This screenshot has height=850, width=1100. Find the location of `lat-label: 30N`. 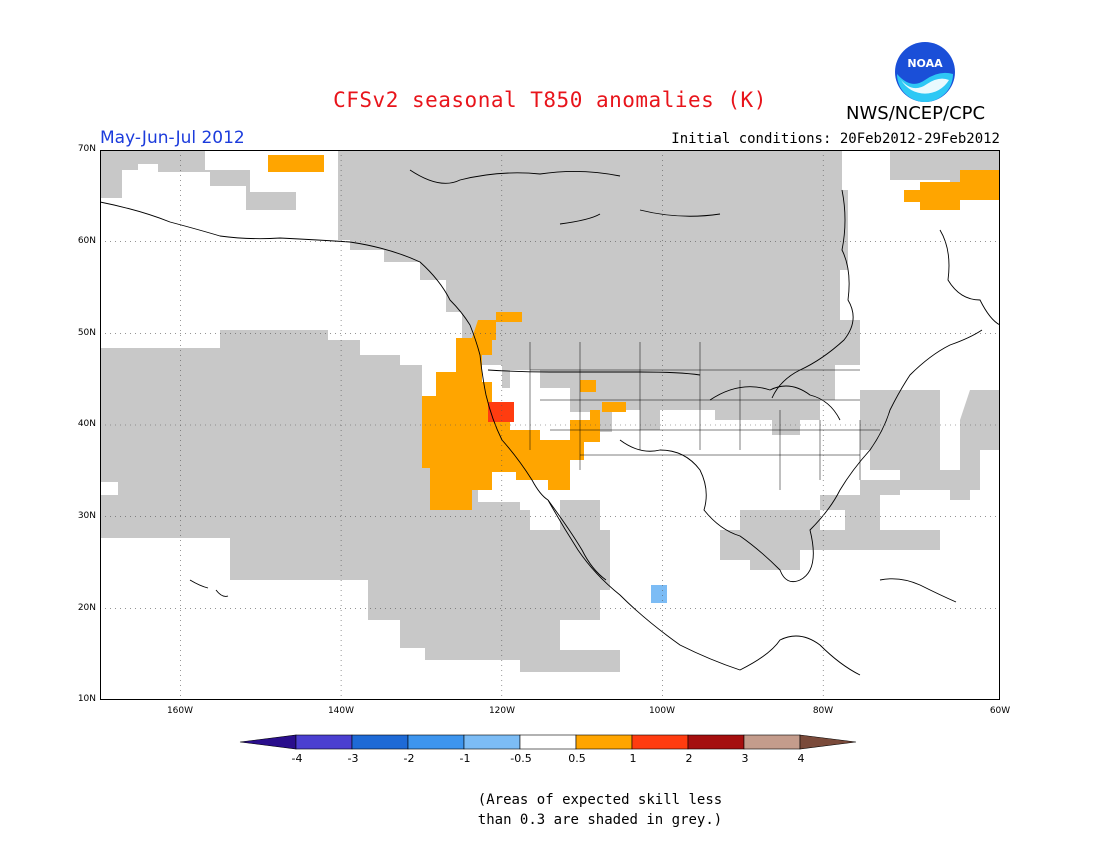

lat-label: 30N is located at coordinates (86, 516).